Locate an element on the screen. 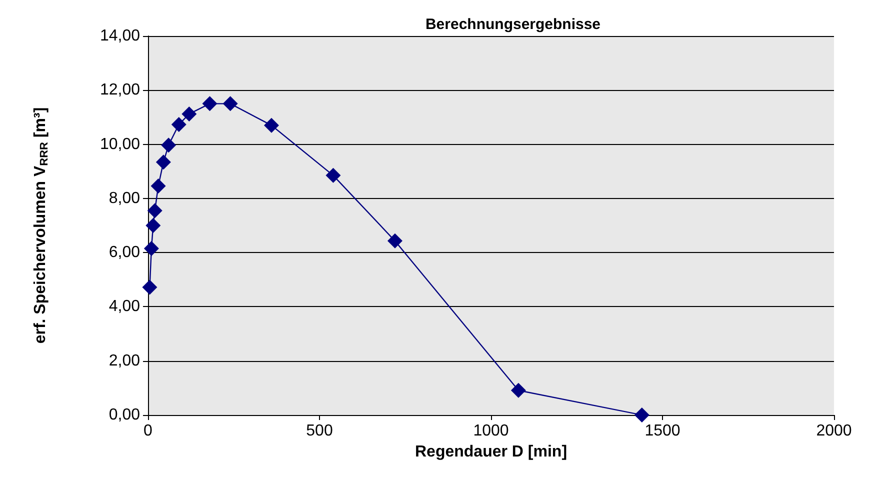  x-tick-label: 2000 is located at coordinates (834, 431).